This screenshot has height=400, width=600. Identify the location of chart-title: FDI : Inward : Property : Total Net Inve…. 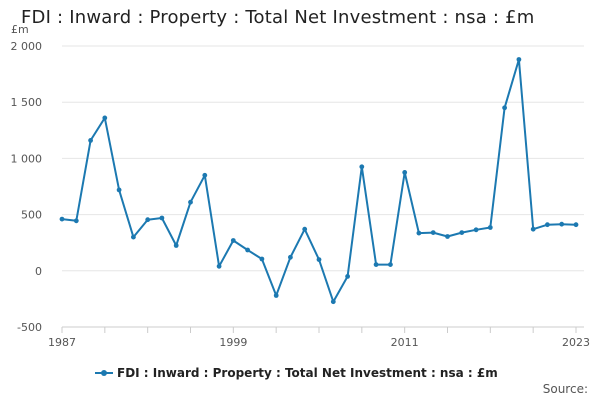
(278, 17).